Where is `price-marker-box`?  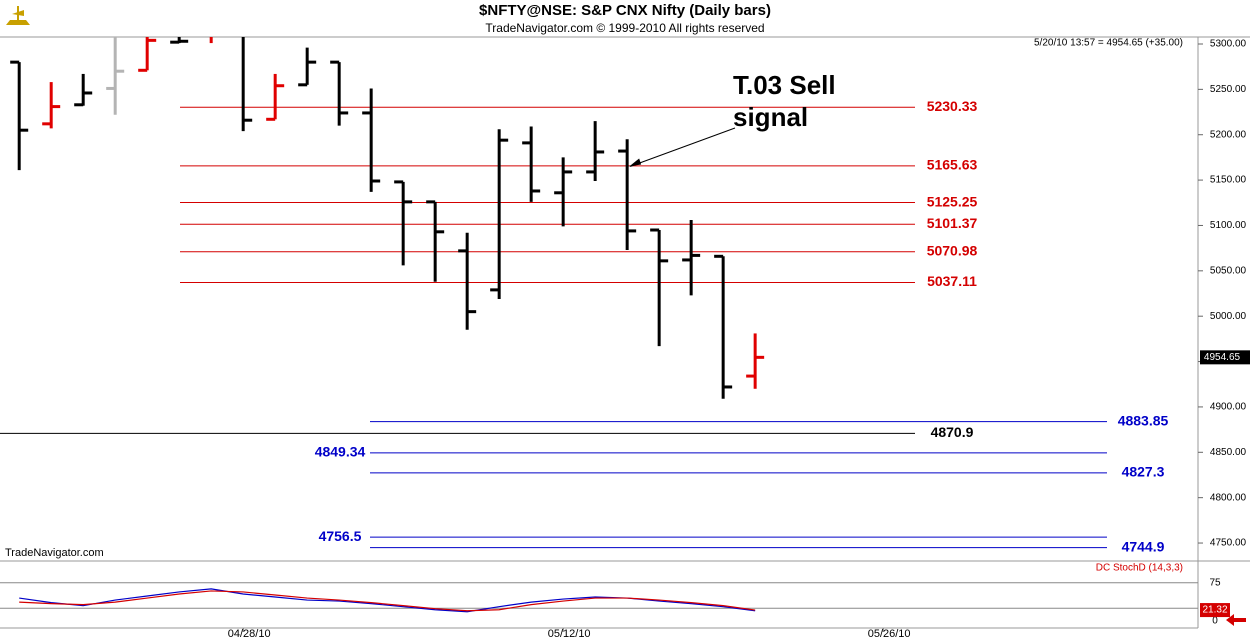 price-marker-box is located at coordinates (1225, 357).